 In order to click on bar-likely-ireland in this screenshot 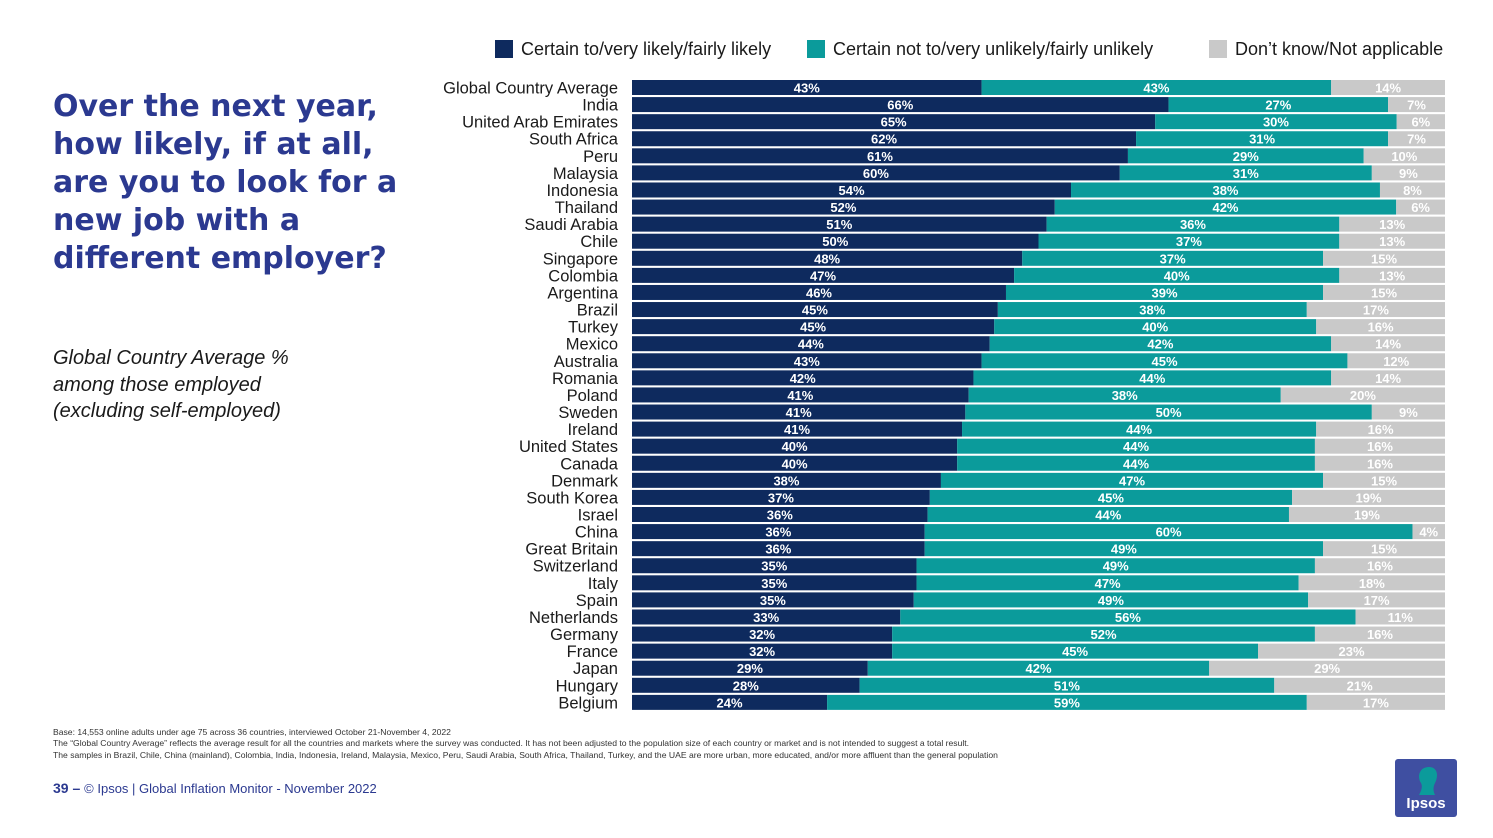, I will do `click(797, 429)`.